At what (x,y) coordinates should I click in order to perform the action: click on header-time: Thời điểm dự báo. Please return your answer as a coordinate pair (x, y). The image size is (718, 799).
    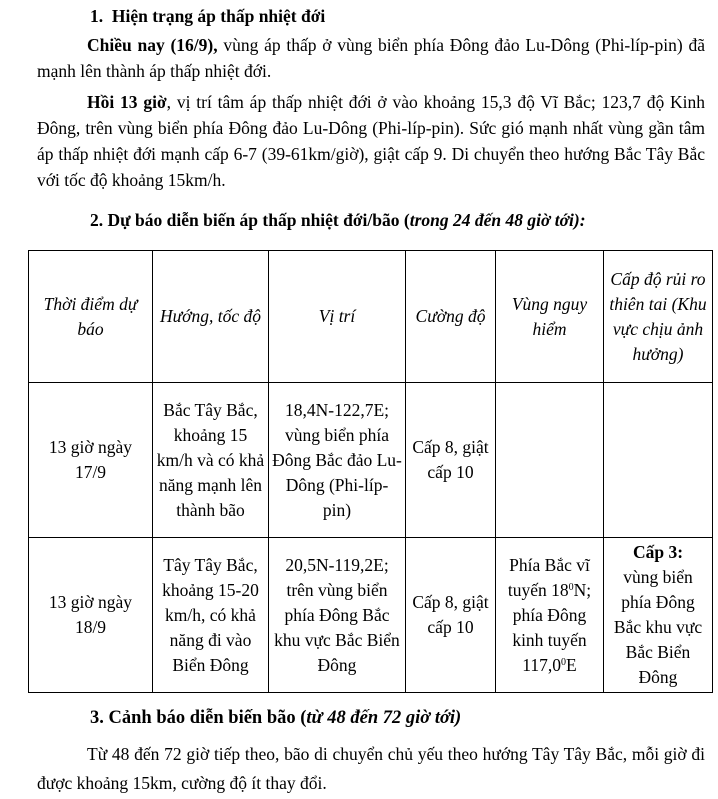
    Looking at the image, I should click on (90, 316).